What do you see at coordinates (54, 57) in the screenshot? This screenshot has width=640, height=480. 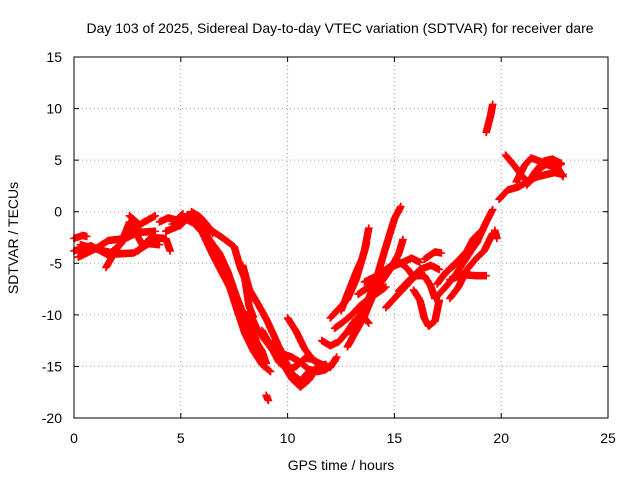 I see `y-tick-label: 15` at bounding box center [54, 57].